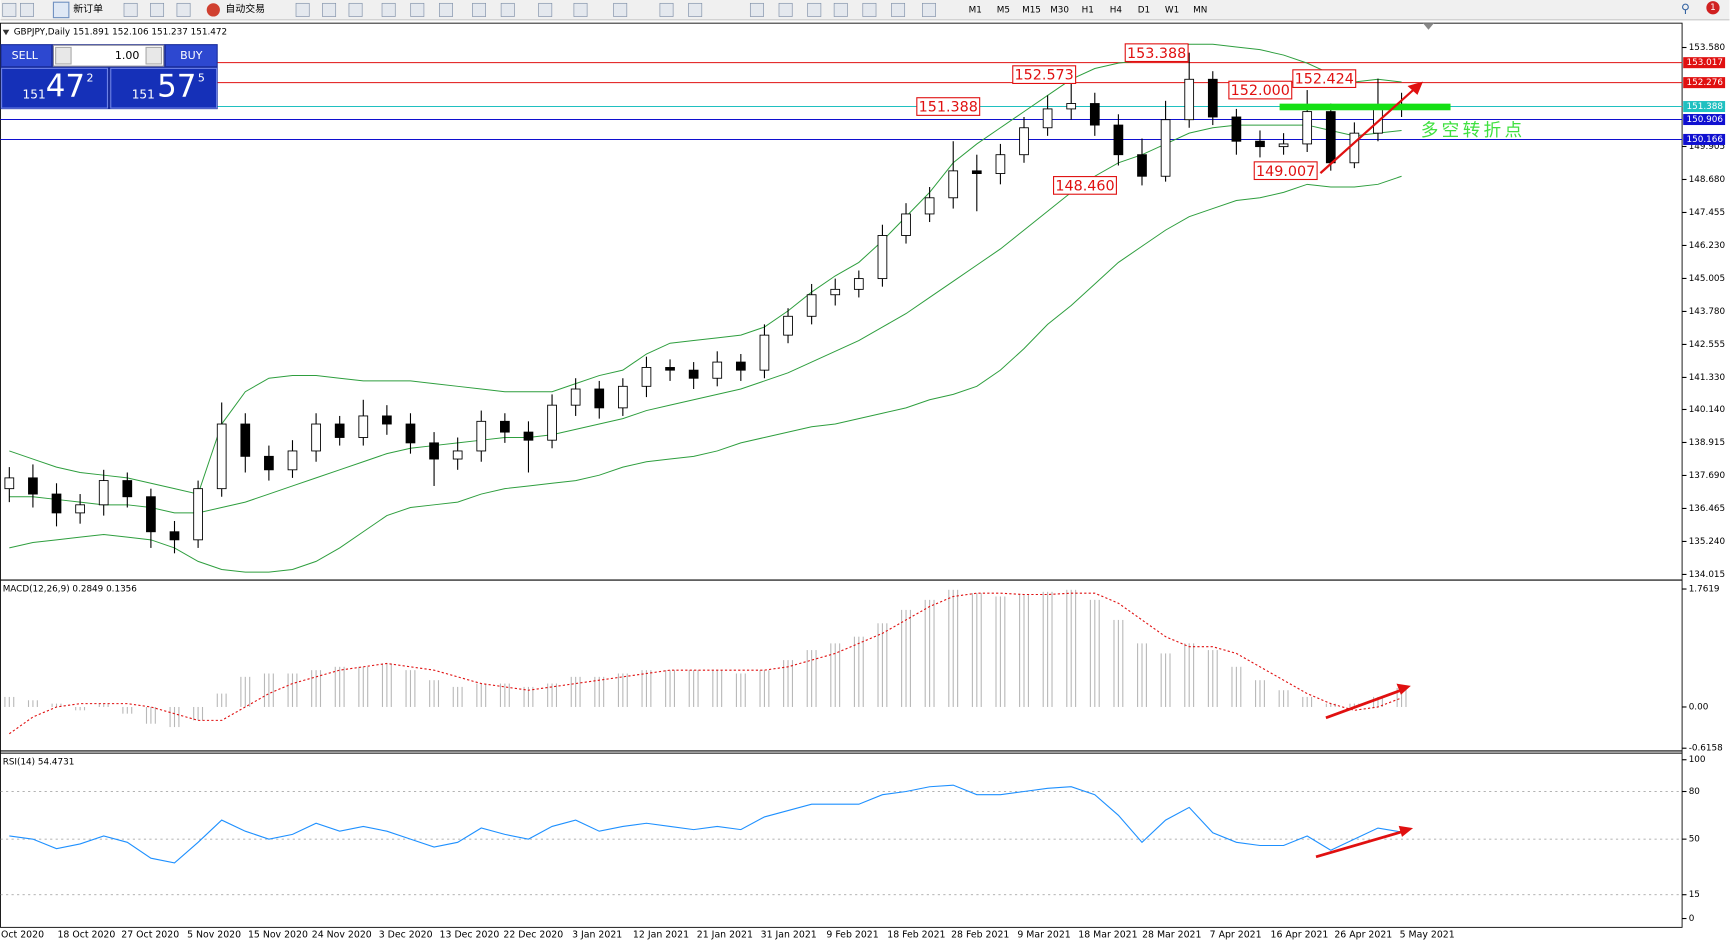  Describe the element at coordinates (70, 589) in the screenshot. I see `panel-title: MACD(12,26,9) 0.2849 0.1356` at that location.